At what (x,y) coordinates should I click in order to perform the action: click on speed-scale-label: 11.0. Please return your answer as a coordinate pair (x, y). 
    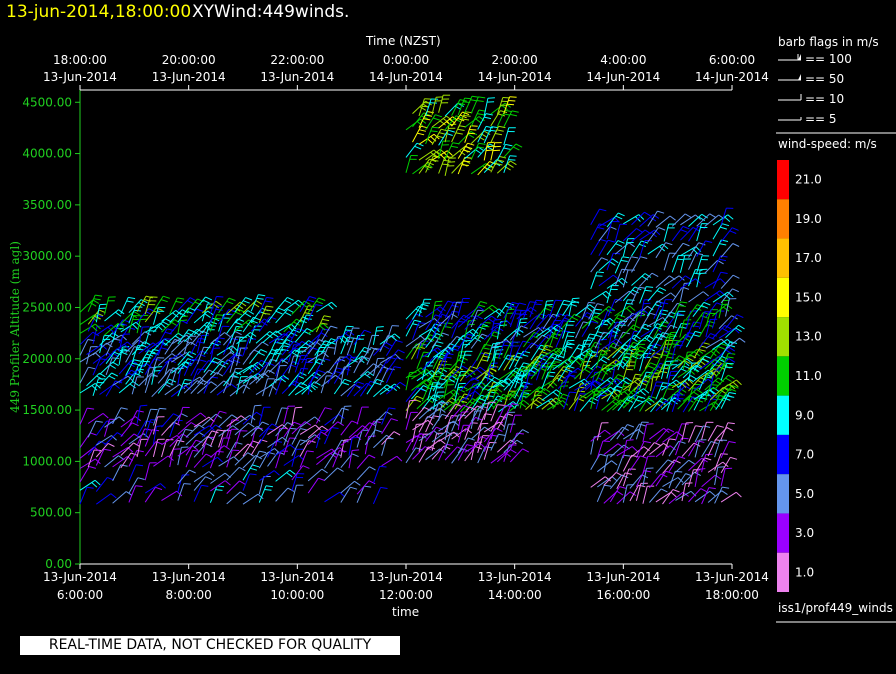
    Looking at the image, I should click on (808, 376).